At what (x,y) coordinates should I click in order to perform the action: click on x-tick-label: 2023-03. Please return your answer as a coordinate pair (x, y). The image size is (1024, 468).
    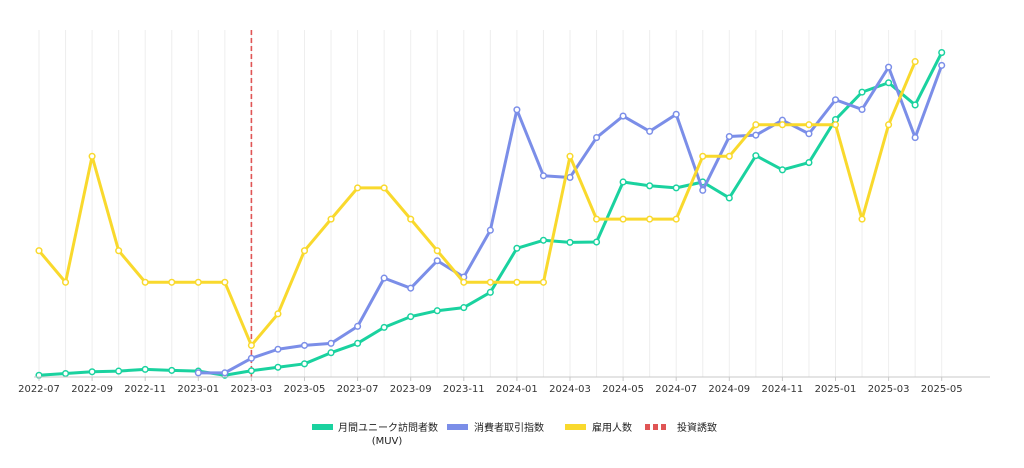
    Looking at the image, I should click on (252, 389).